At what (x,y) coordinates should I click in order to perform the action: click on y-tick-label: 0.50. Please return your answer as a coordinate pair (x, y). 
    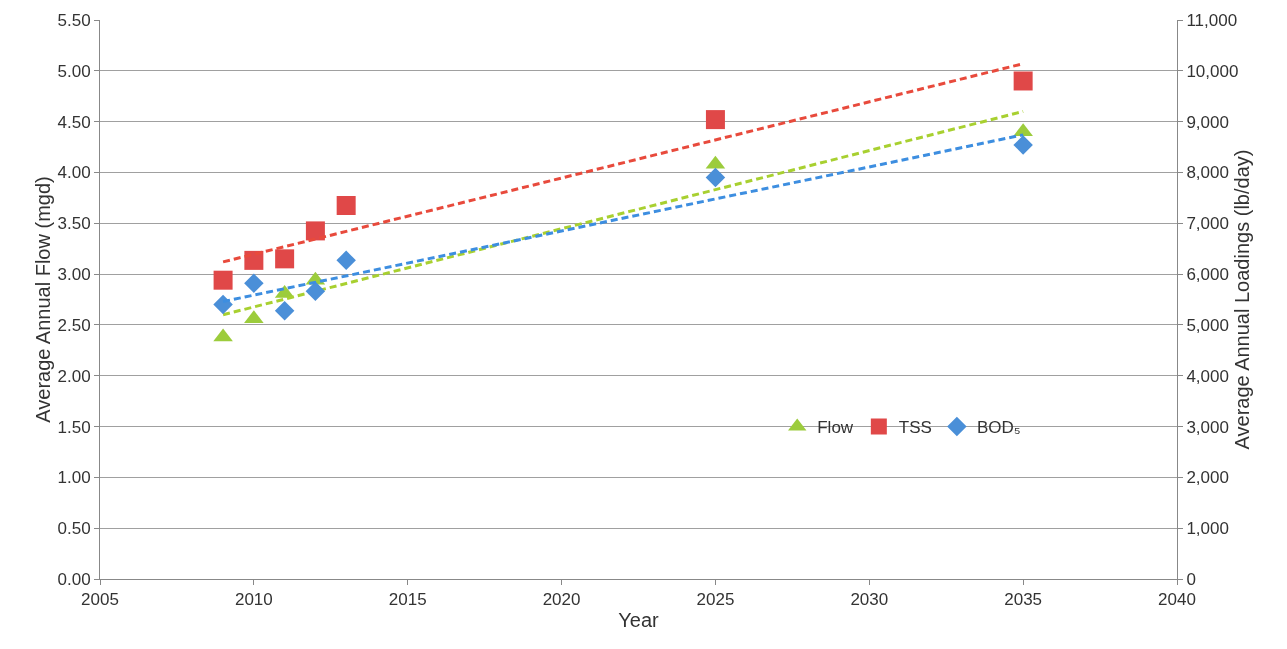
    Looking at the image, I should click on (74, 529).